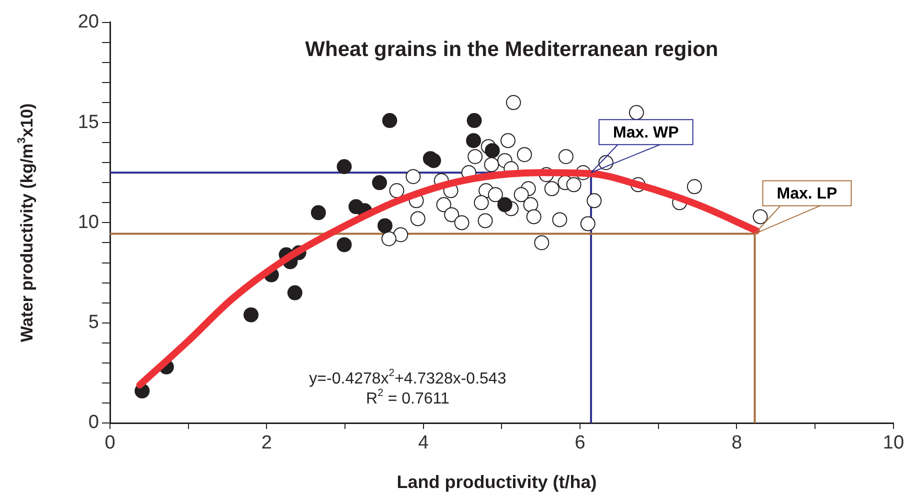 The width and height of the screenshot is (915, 502). What do you see at coordinates (93, 423) in the screenshot?
I see `y-tick-label: 0` at bounding box center [93, 423].